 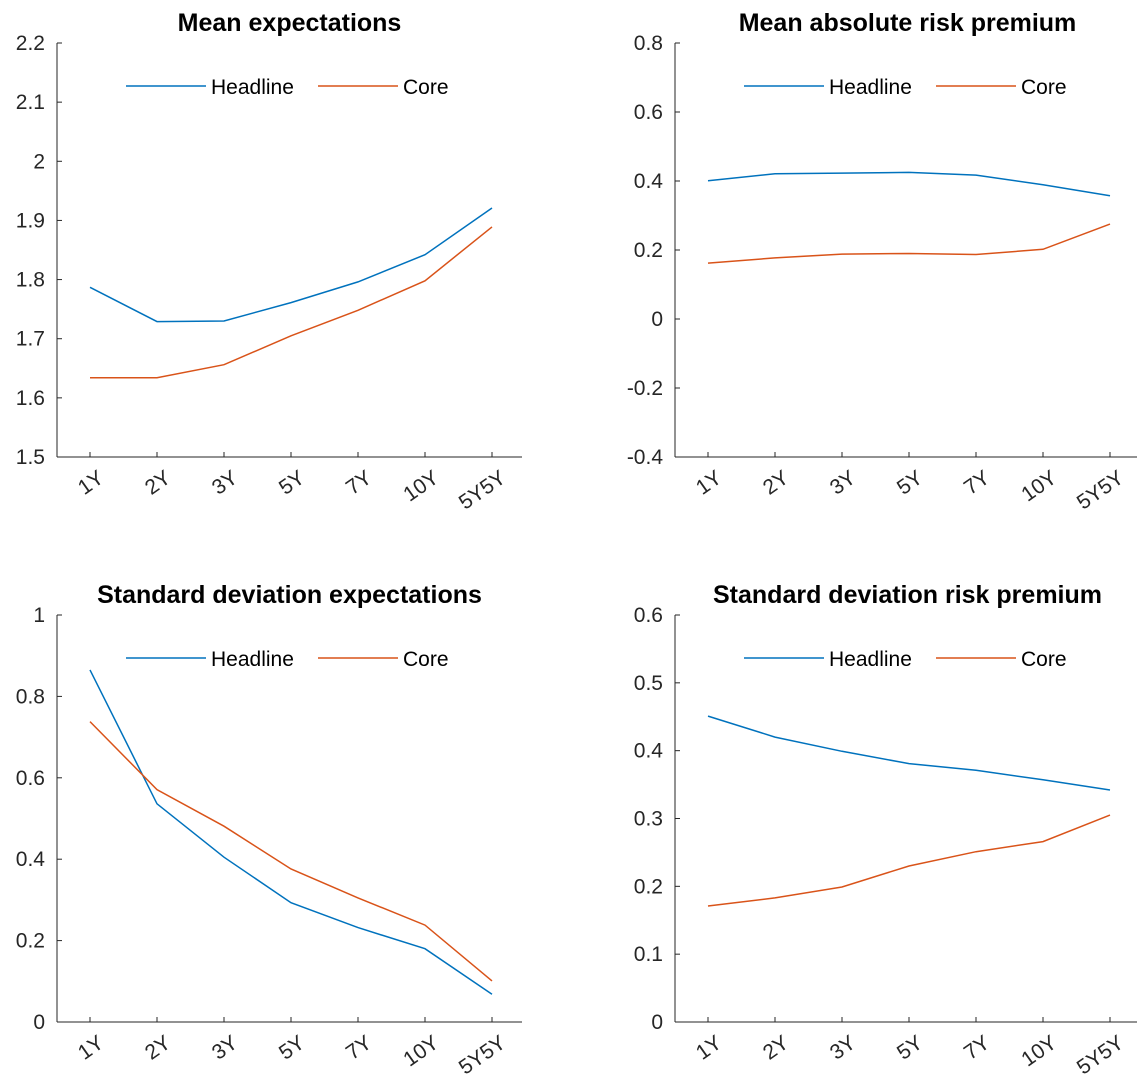 What do you see at coordinates (907, 595) in the screenshot?
I see `chart-title: Standard deviation risk premium` at bounding box center [907, 595].